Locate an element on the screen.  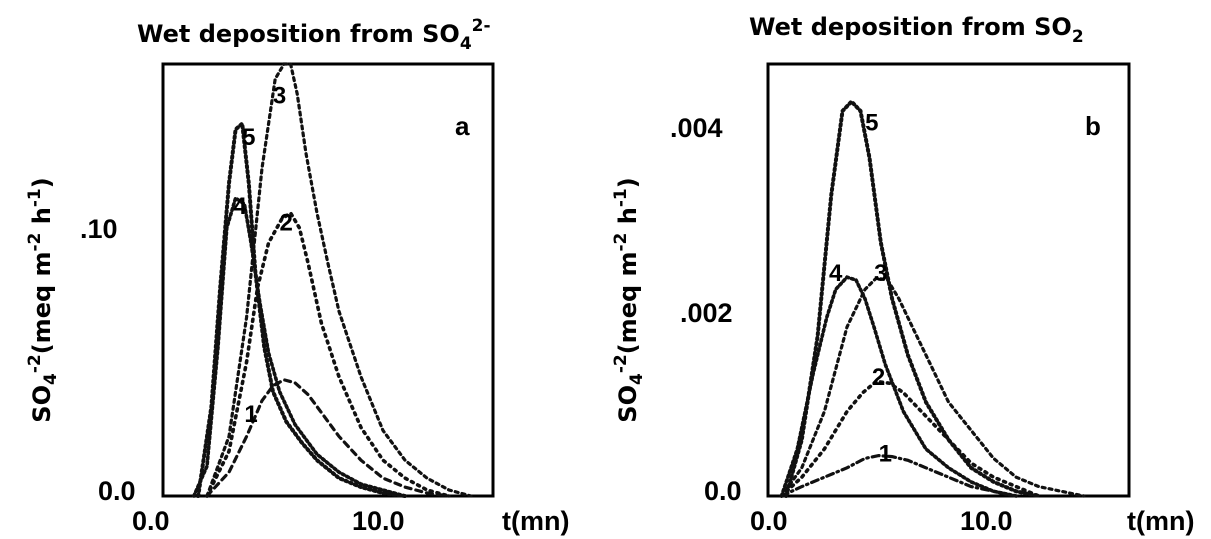
curve-label-b-1: 1 is located at coordinates (885, 453).